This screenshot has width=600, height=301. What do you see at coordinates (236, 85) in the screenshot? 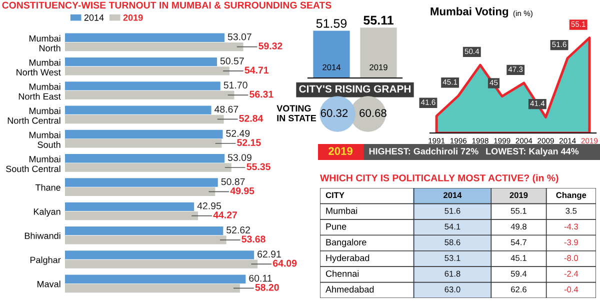
I see `data-label: 51.70` at bounding box center [236, 85].